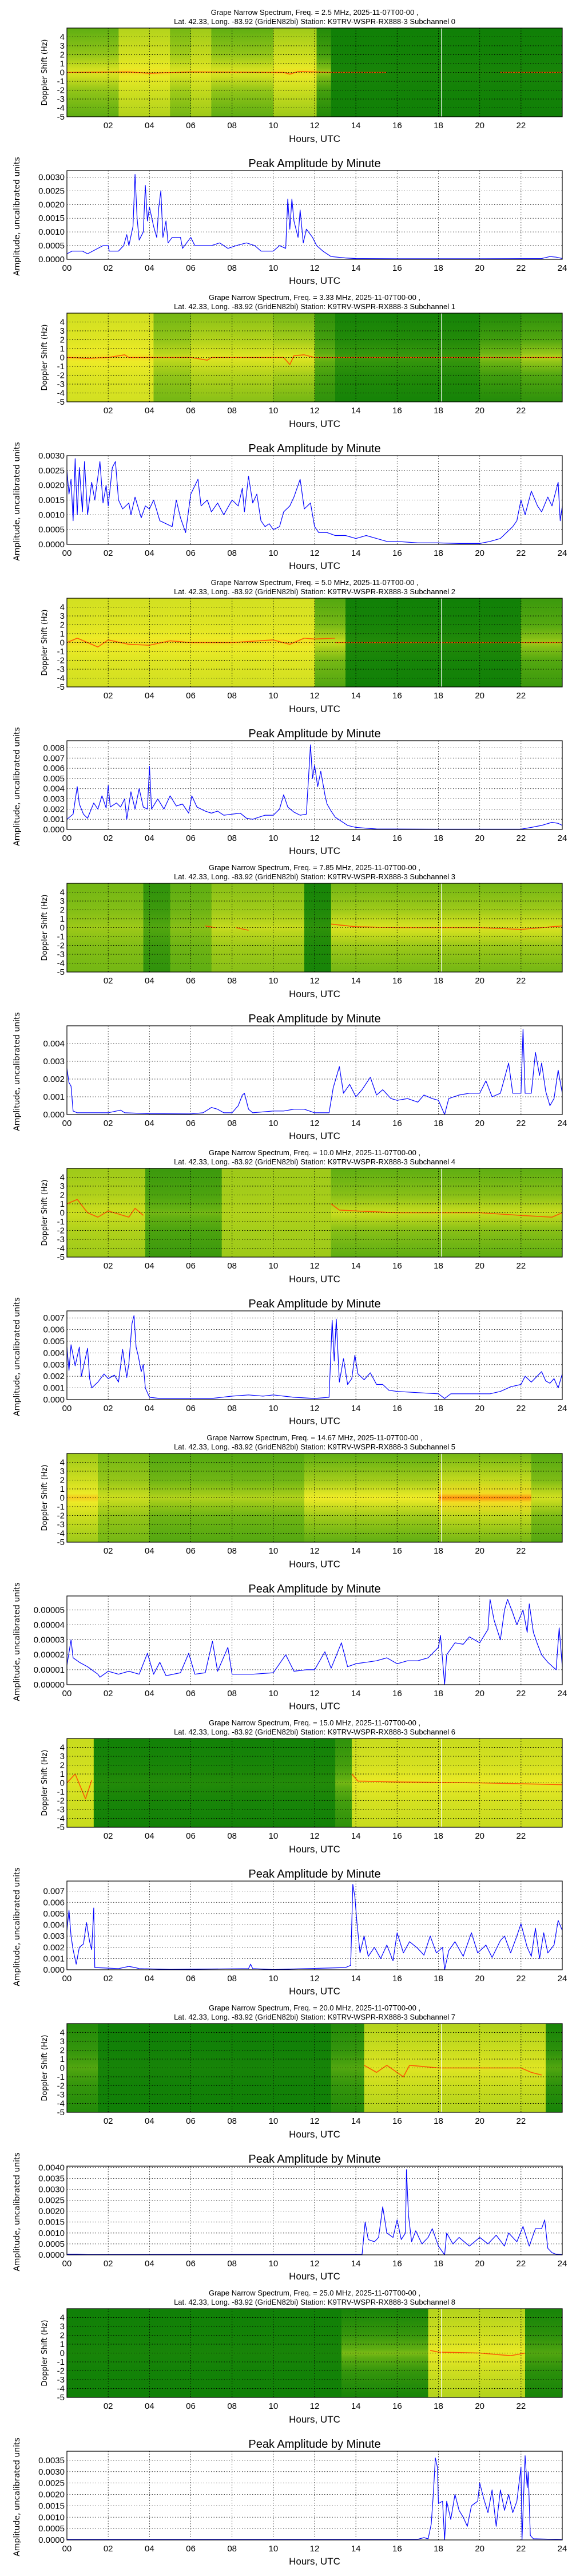 The image size is (572, 2576). What do you see at coordinates (51, 246) in the screenshot?
I see `y-tick-label: 0.0005` at bounding box center [51, 246].